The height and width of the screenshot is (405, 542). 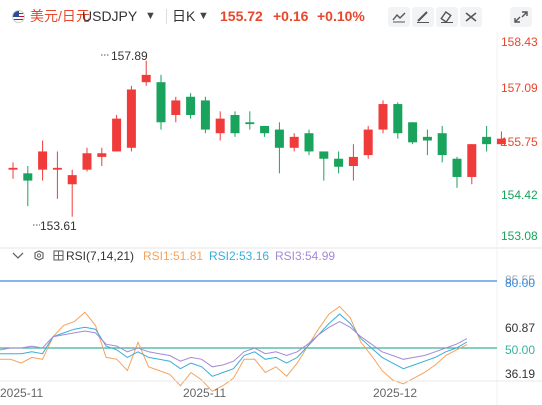 I want to click on chart-header: 美元/日元 USDJPY ▼ 日K ▼ 155.72 +0.16 +0.10%, so click(x=271, y=16).